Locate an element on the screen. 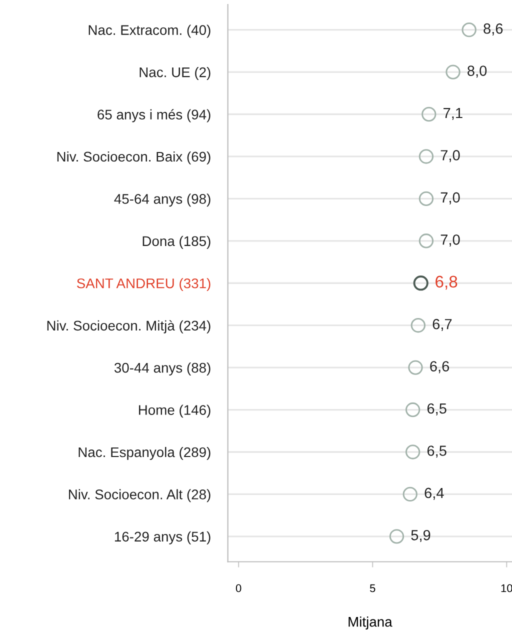 The height and width of the screenshot is (642, 512). data-label: 6,8 is located at coordinates (447, 283).